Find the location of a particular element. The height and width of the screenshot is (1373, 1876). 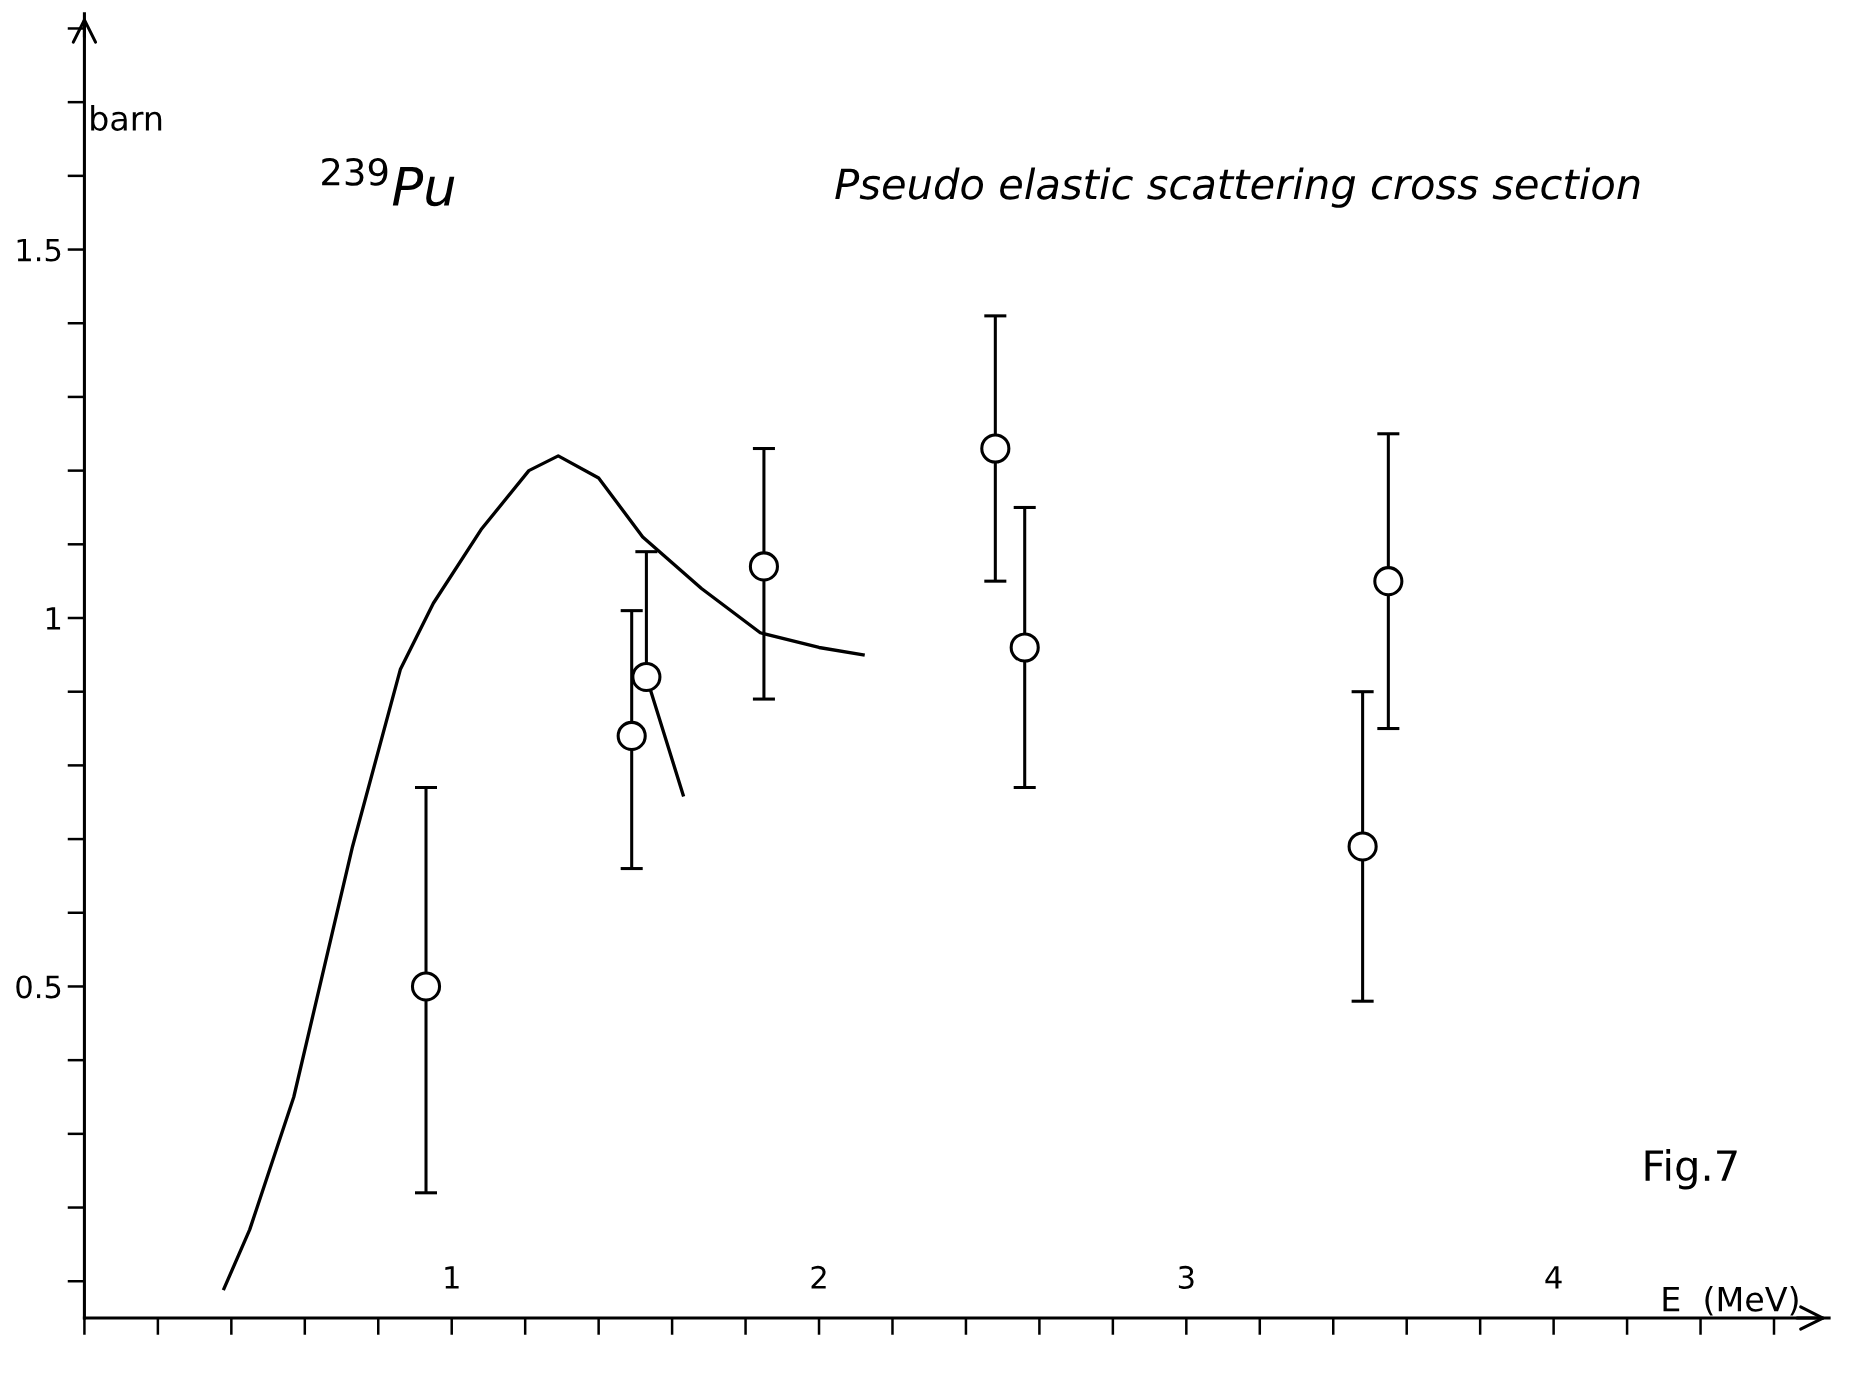

text: Pseudo elastic scattering cross section is located at coordinates (1237, 187).